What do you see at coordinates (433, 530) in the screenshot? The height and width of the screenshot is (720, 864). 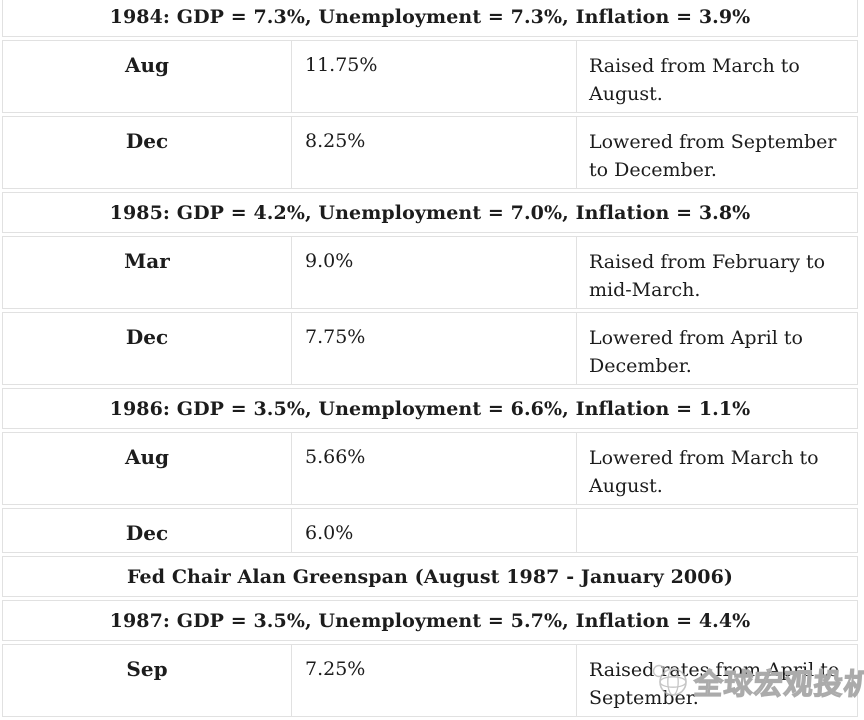 I see `rate-cell: 6.0%` at bounding box center [433, 530].